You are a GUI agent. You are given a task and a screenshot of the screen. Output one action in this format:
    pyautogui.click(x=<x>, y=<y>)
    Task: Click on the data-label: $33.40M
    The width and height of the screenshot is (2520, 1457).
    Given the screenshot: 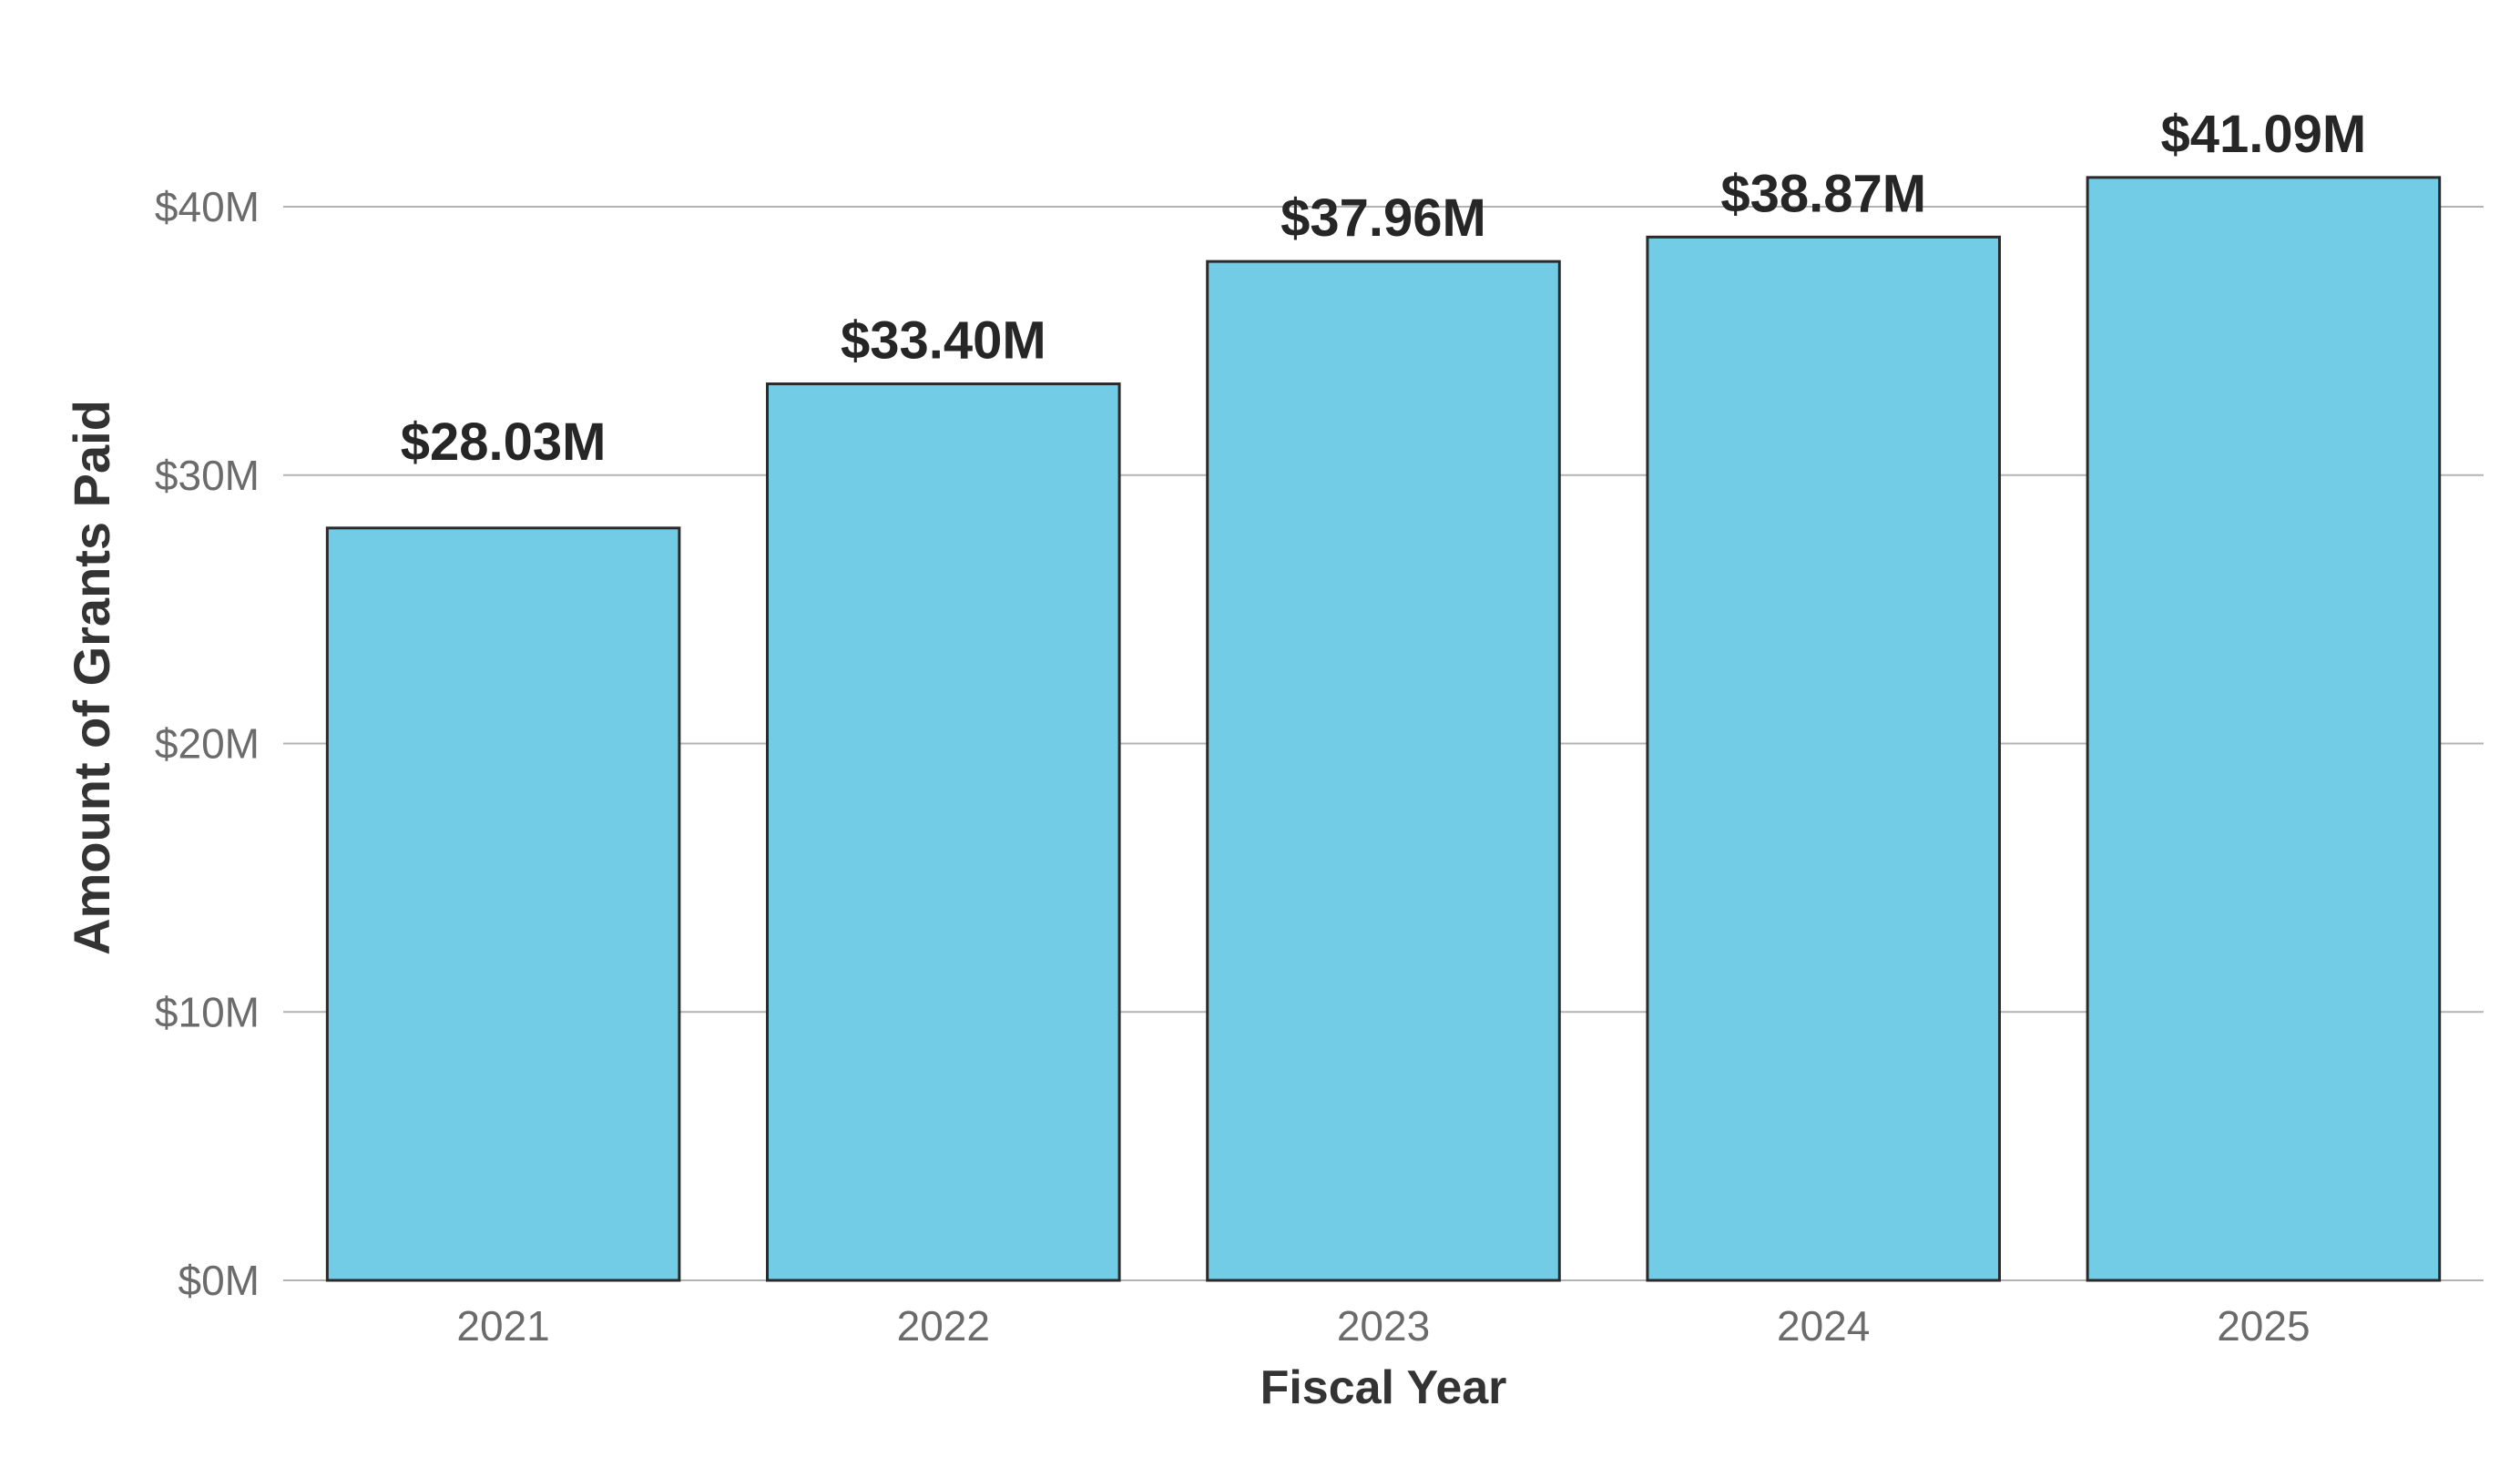 What is the action you would take?
    pyautogui.click(x=943, y=341)
    